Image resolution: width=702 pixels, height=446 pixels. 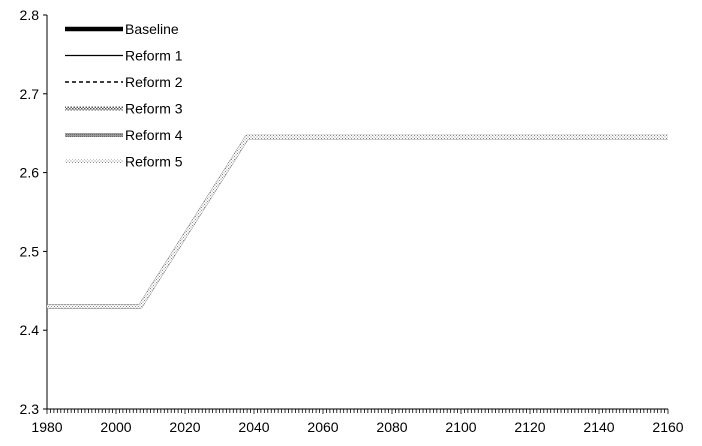 What do you see at coordinates (154, 135) in the screenshot?
I see `legend-label-reform-4: Reform 4` at bounding box center [154, 135].